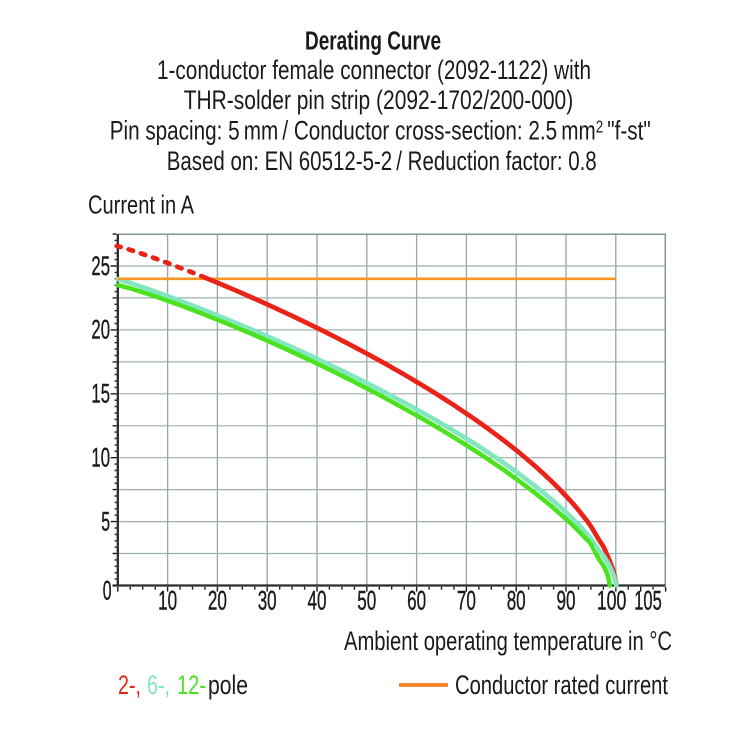 This screenshot has width=750, height=750. I want to click on svg-text: 30, so click(267, 601).